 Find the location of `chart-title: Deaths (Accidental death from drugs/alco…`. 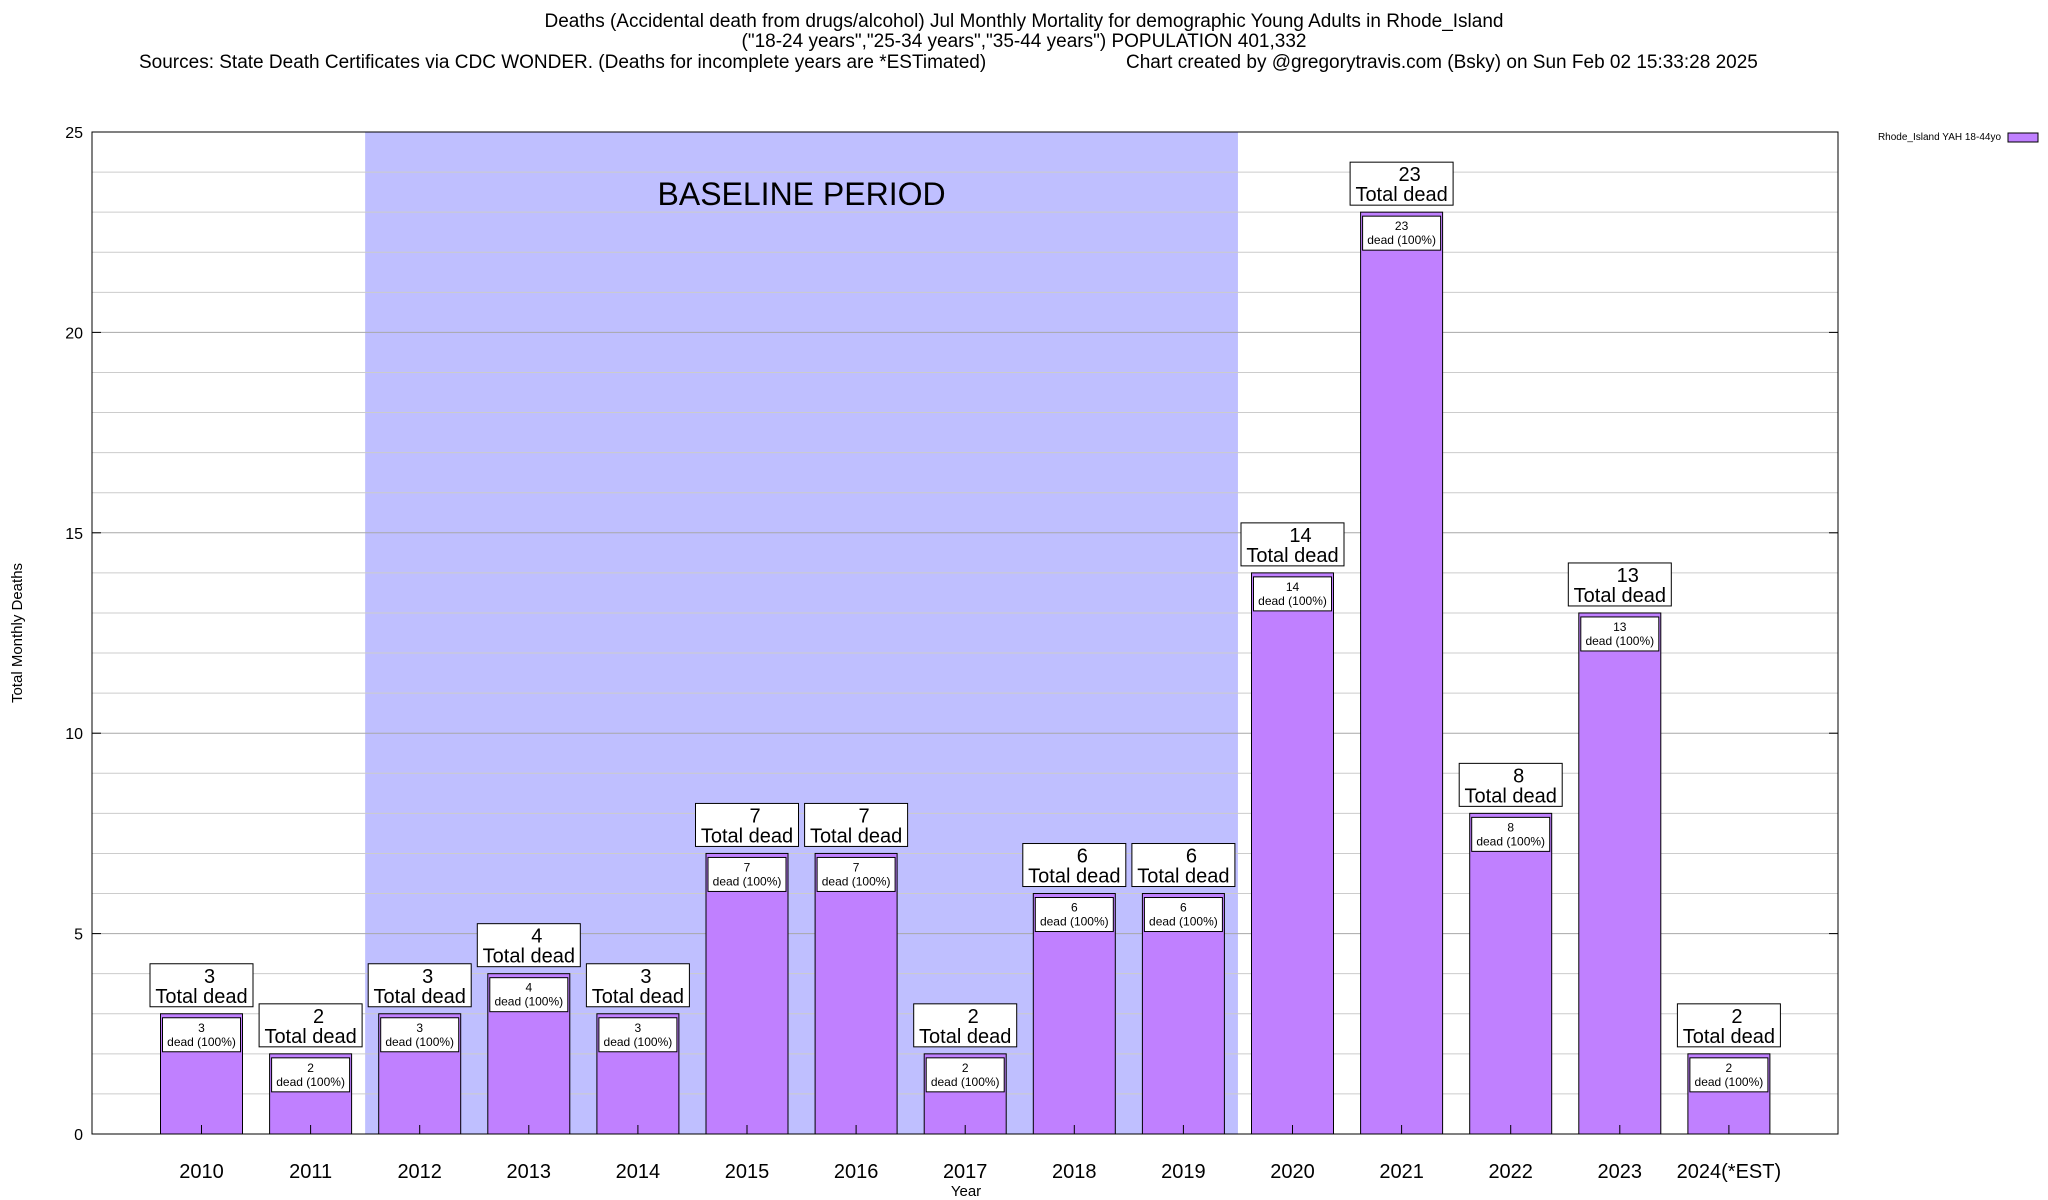

chart-title: Deaths (Accidental death from drugs/alco… is located at coordinates (1024, 21).